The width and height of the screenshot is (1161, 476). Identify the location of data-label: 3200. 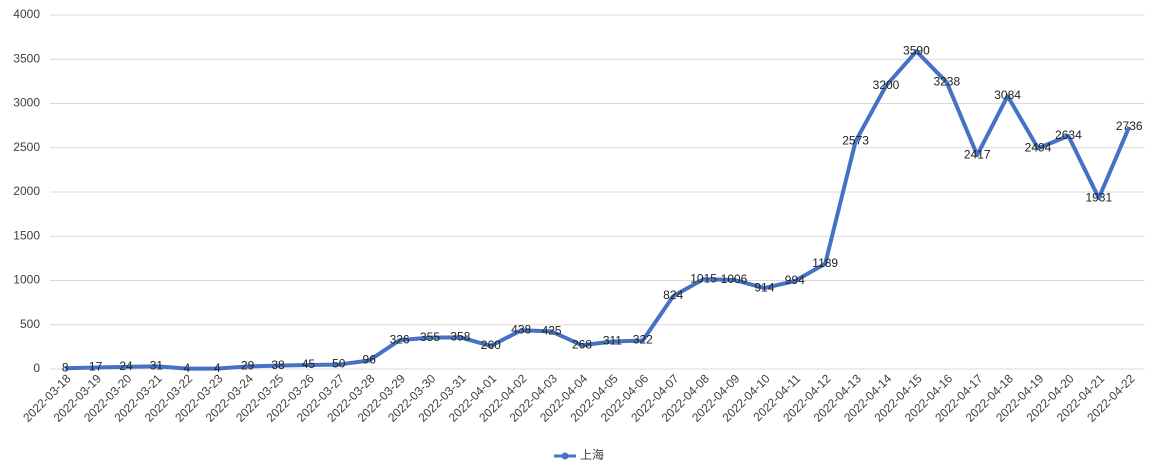
(886, 85).